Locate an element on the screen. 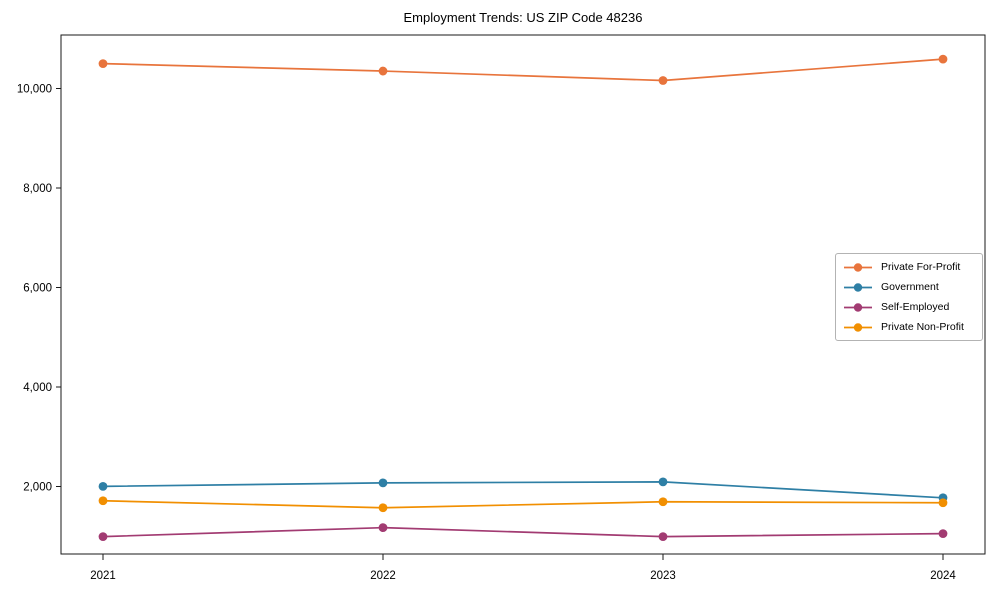 The height and width of the screenshot is (600, 1000). legend-item: Self-Employed is located at coordinates (912, 307).